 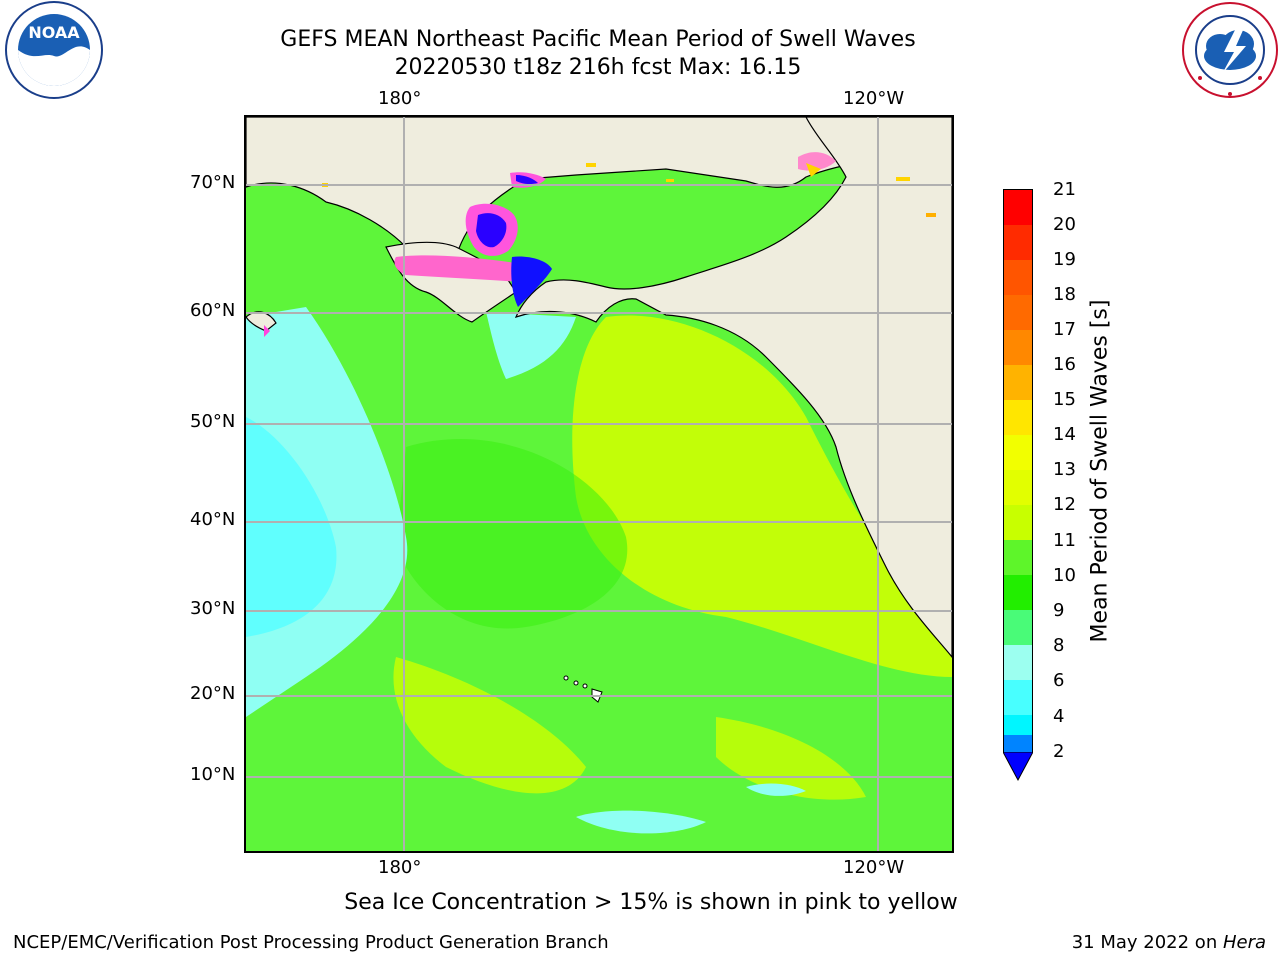 What do you see at coordinates (598, 67) in the screenshot?
I see `map-subtitle: 20220530 t18z 216h fcst Max: 16.15` at bounding box center [598, 67].